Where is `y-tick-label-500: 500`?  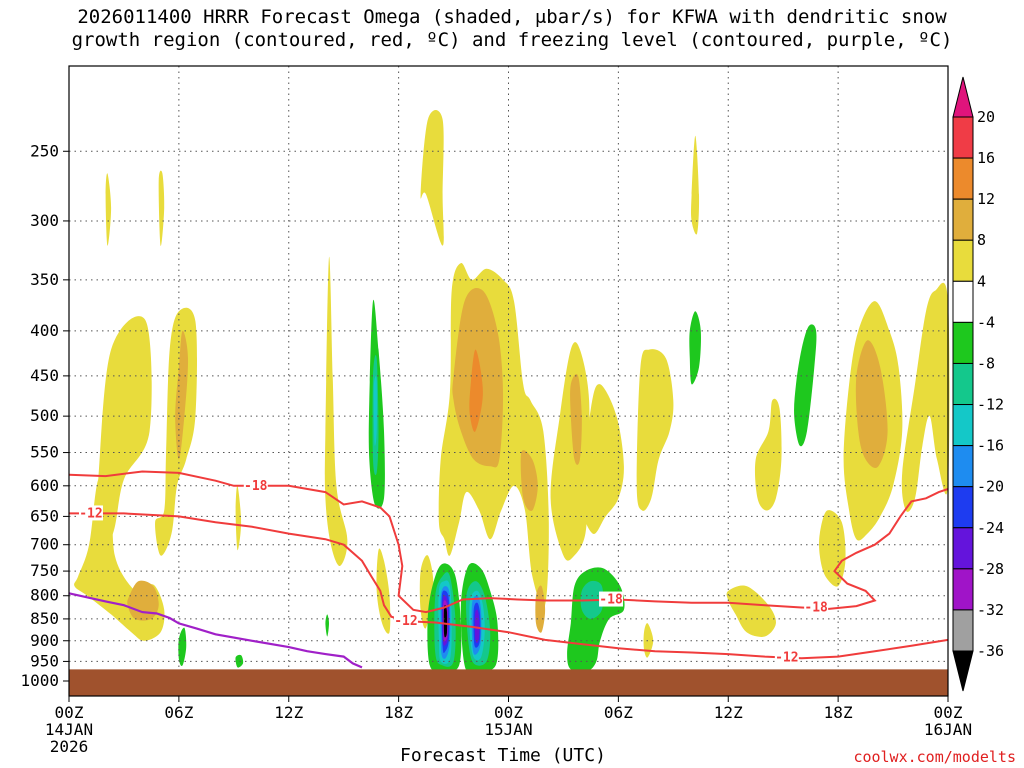
y-tick-label-500: 500 is located at coordinates (44, 415).